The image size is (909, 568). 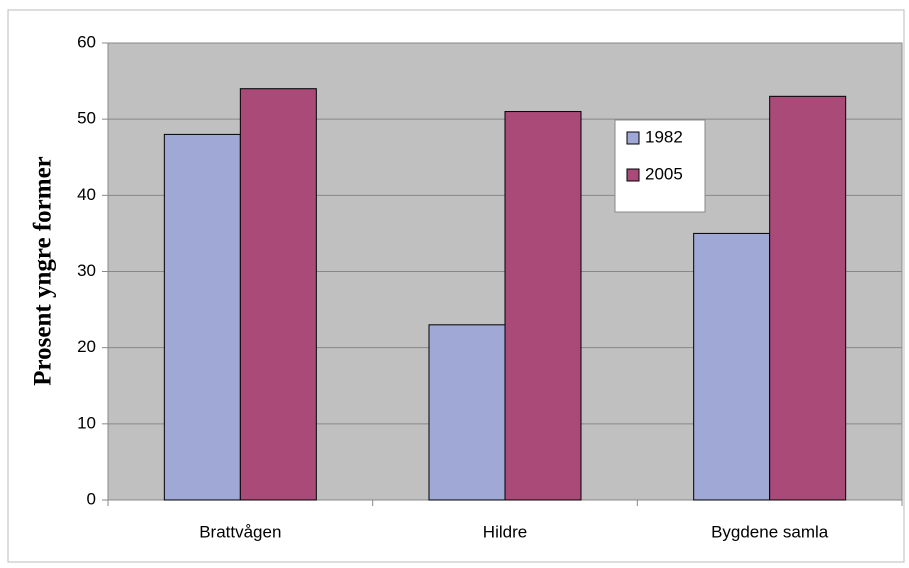 What do you see at coordinates (91, 498) in the screenshot?
I see `y-tick-label: 0` at bounding box center [91, 498].